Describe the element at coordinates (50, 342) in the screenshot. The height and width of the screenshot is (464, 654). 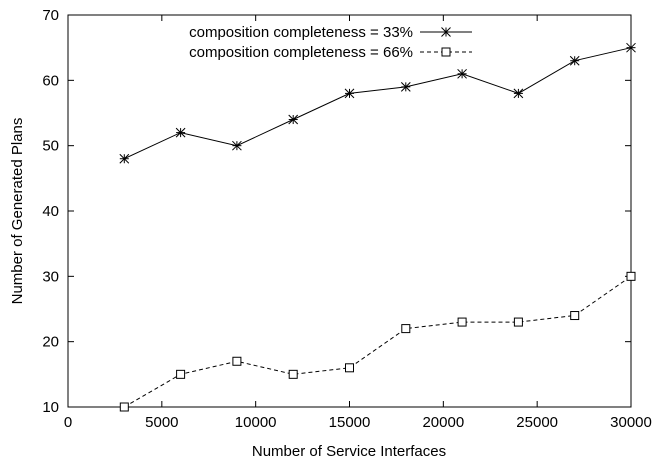
I see `y-tick-label: 20` at that location.